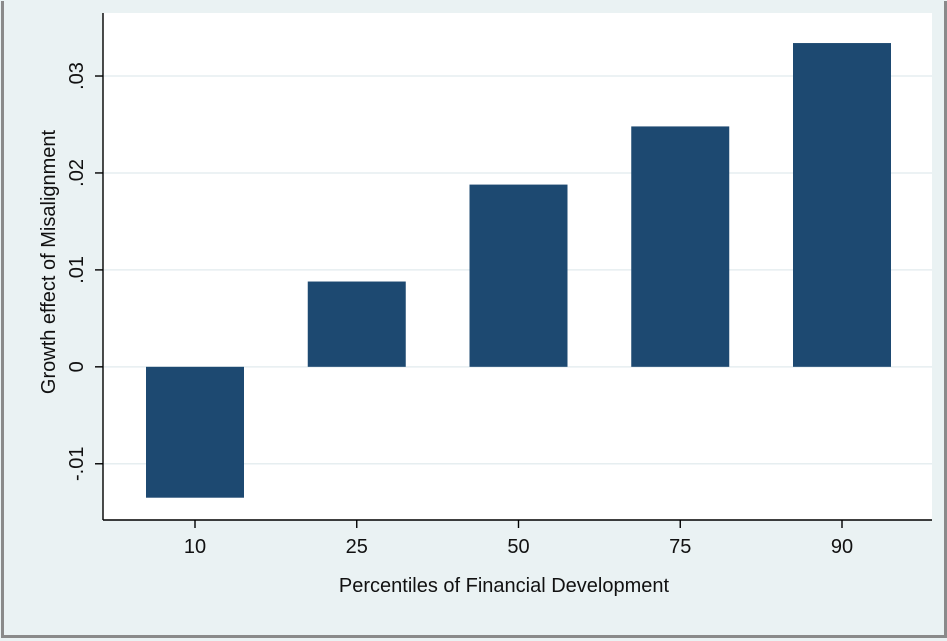 Image resolution: width=947 pixels, height=641 pixels. I want to click on y-tick-label: -.01, so click(77, 464).